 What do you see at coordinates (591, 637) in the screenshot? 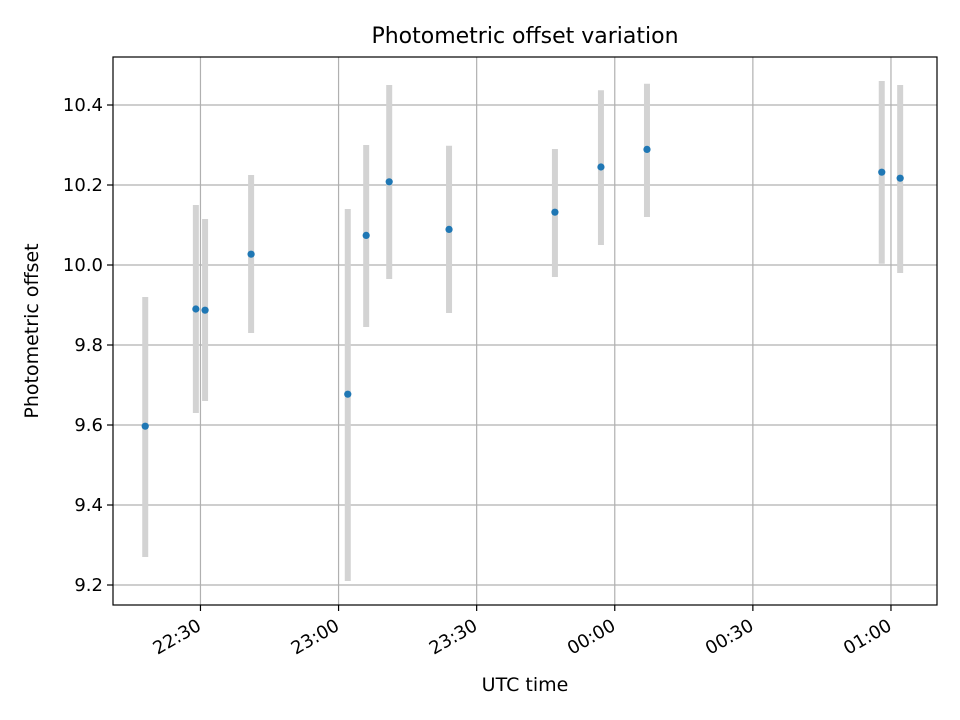
I see `x-tick-label: 00:00` at bounding box center [591, 637].